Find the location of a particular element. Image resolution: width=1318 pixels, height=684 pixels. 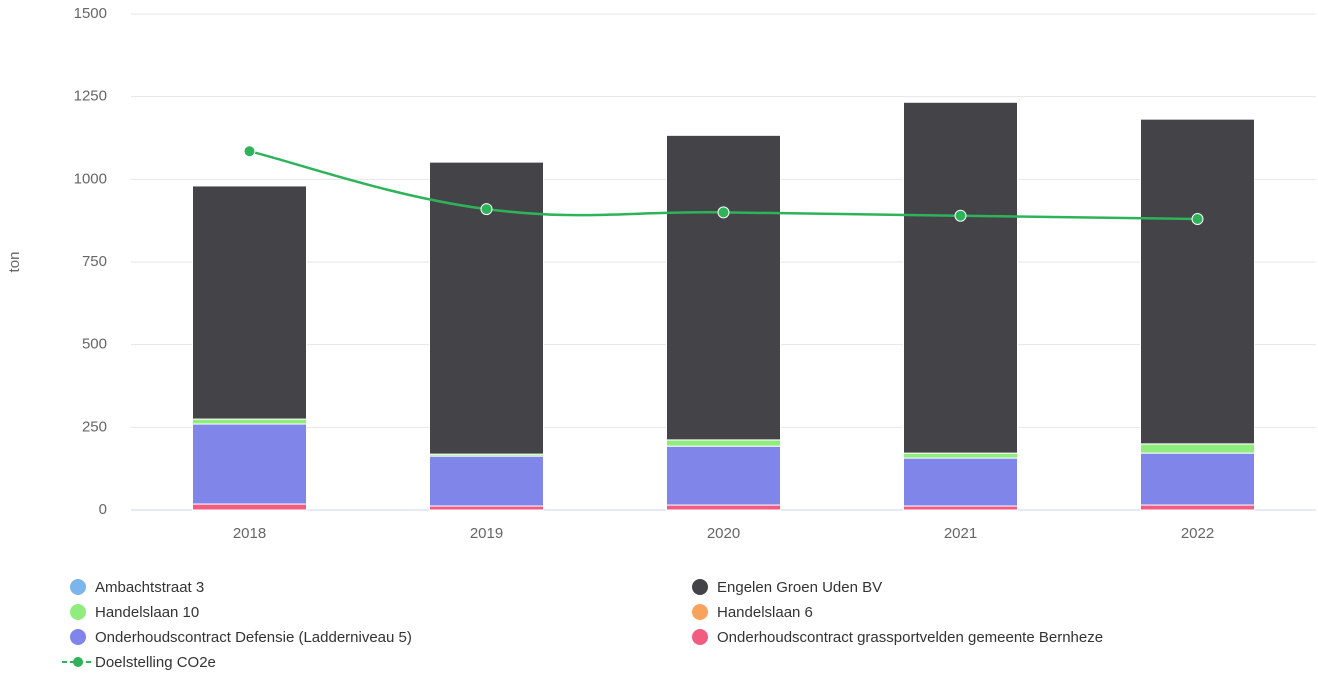

y-tick-label: 1250 is located at coordinates (90, 96).